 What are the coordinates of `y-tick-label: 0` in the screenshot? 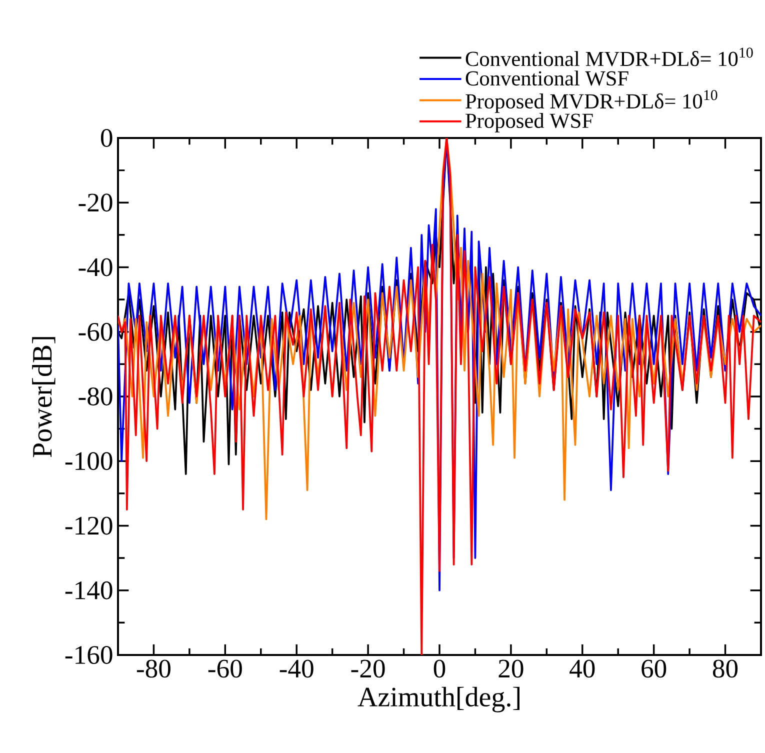 It's located at (106, 137).